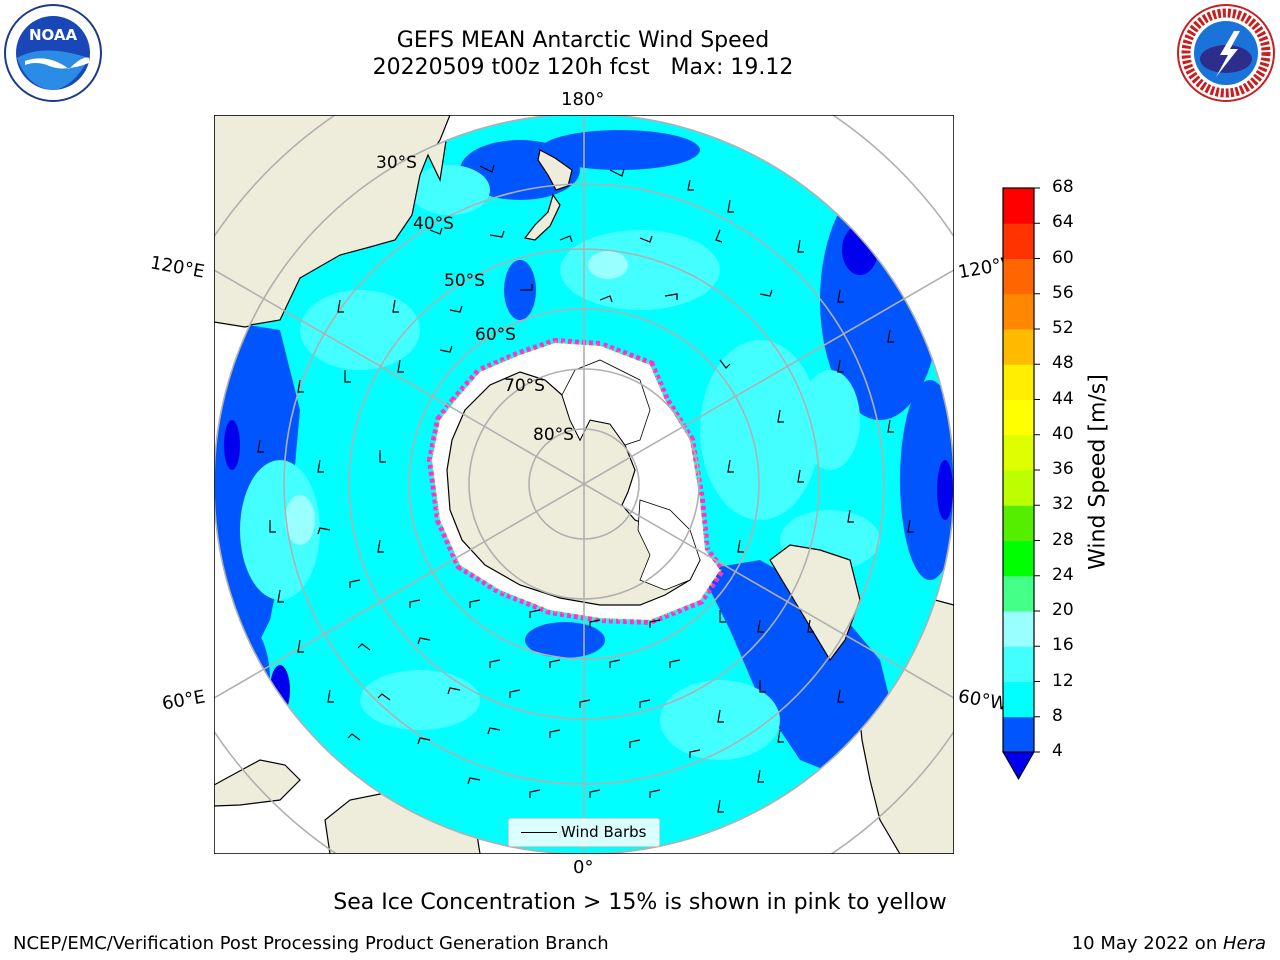 The image size is (1280, 960). What do you see at coordinates (604, 832) in the screenshot?
I see `legend-label: Wind Barbs` at bounding box center [604, 832].